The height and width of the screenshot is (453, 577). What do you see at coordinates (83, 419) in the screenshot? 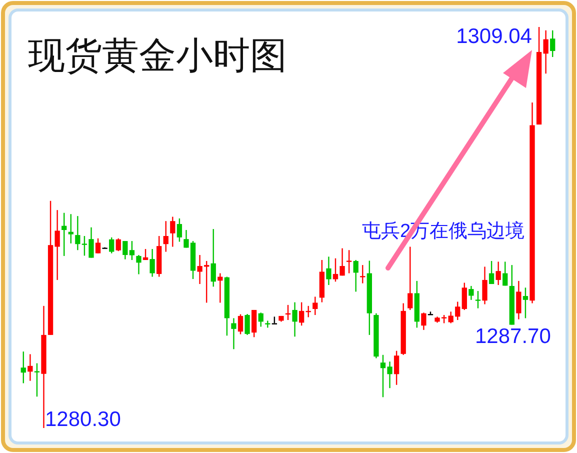
I see `annotation: 1280.30` at bounding box center [83, 419].